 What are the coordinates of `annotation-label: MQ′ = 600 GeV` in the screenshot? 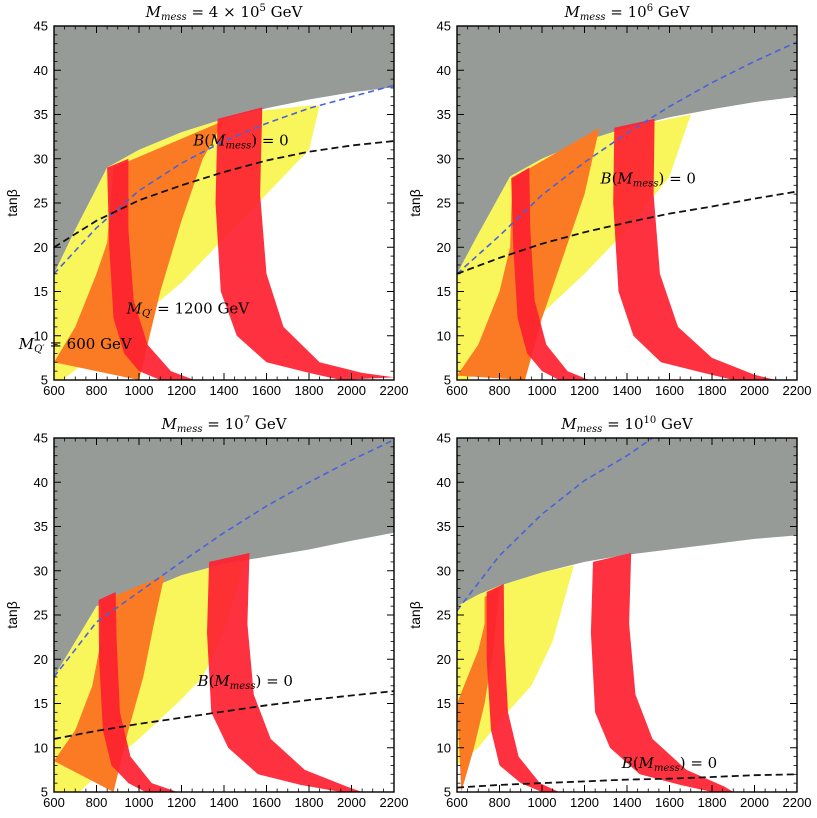 It's located at (75, 345).